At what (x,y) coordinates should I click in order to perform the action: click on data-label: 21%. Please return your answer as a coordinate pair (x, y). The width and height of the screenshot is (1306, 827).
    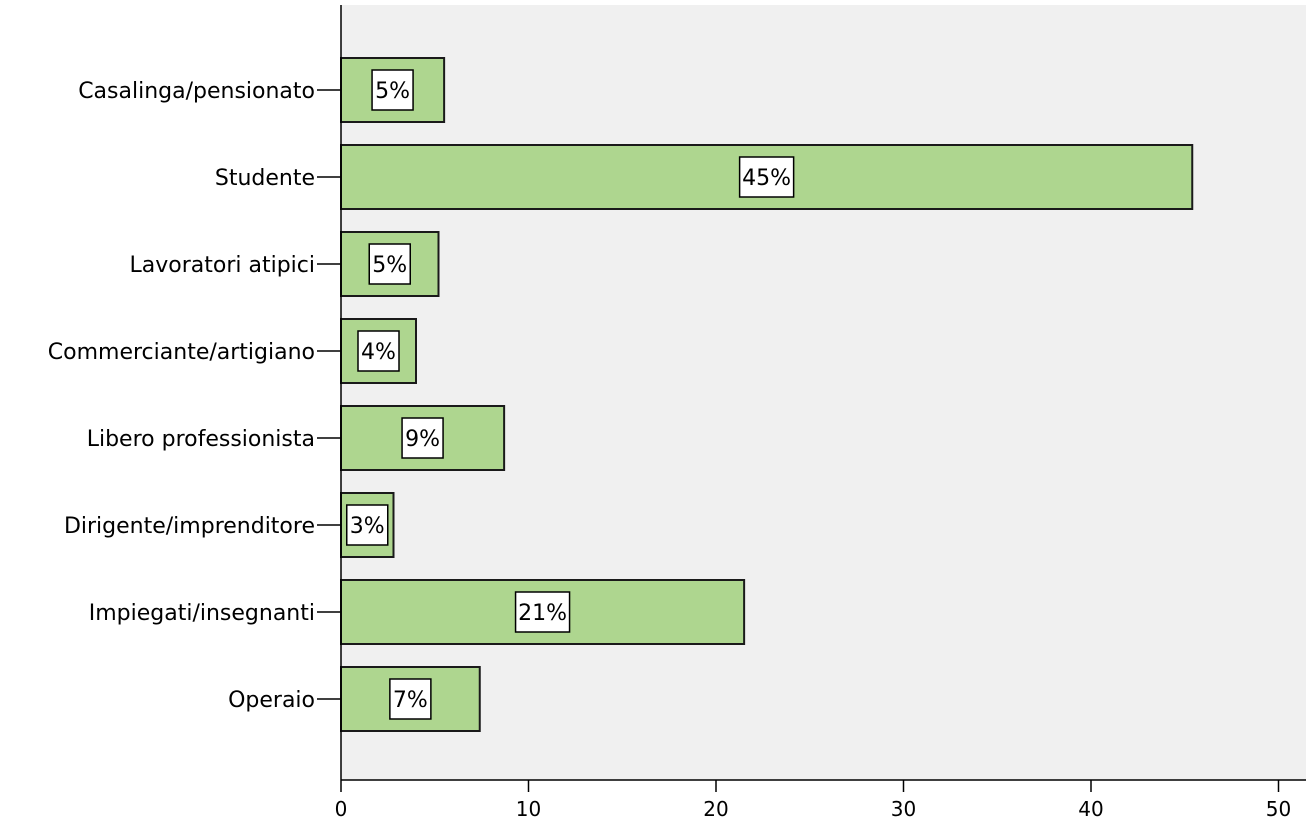
    Looking at the image, I should click on (542, 613).